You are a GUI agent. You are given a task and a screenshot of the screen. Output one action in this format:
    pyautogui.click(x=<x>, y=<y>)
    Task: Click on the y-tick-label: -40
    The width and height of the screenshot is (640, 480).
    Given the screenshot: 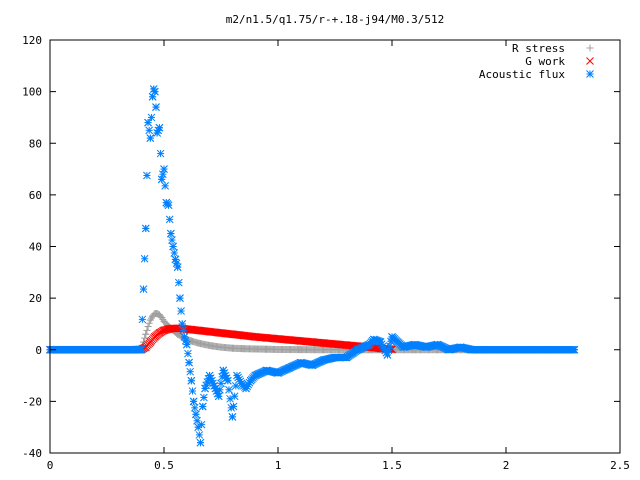 What is the action you would take?
    pyautogui.click(x=32, y=453)
    